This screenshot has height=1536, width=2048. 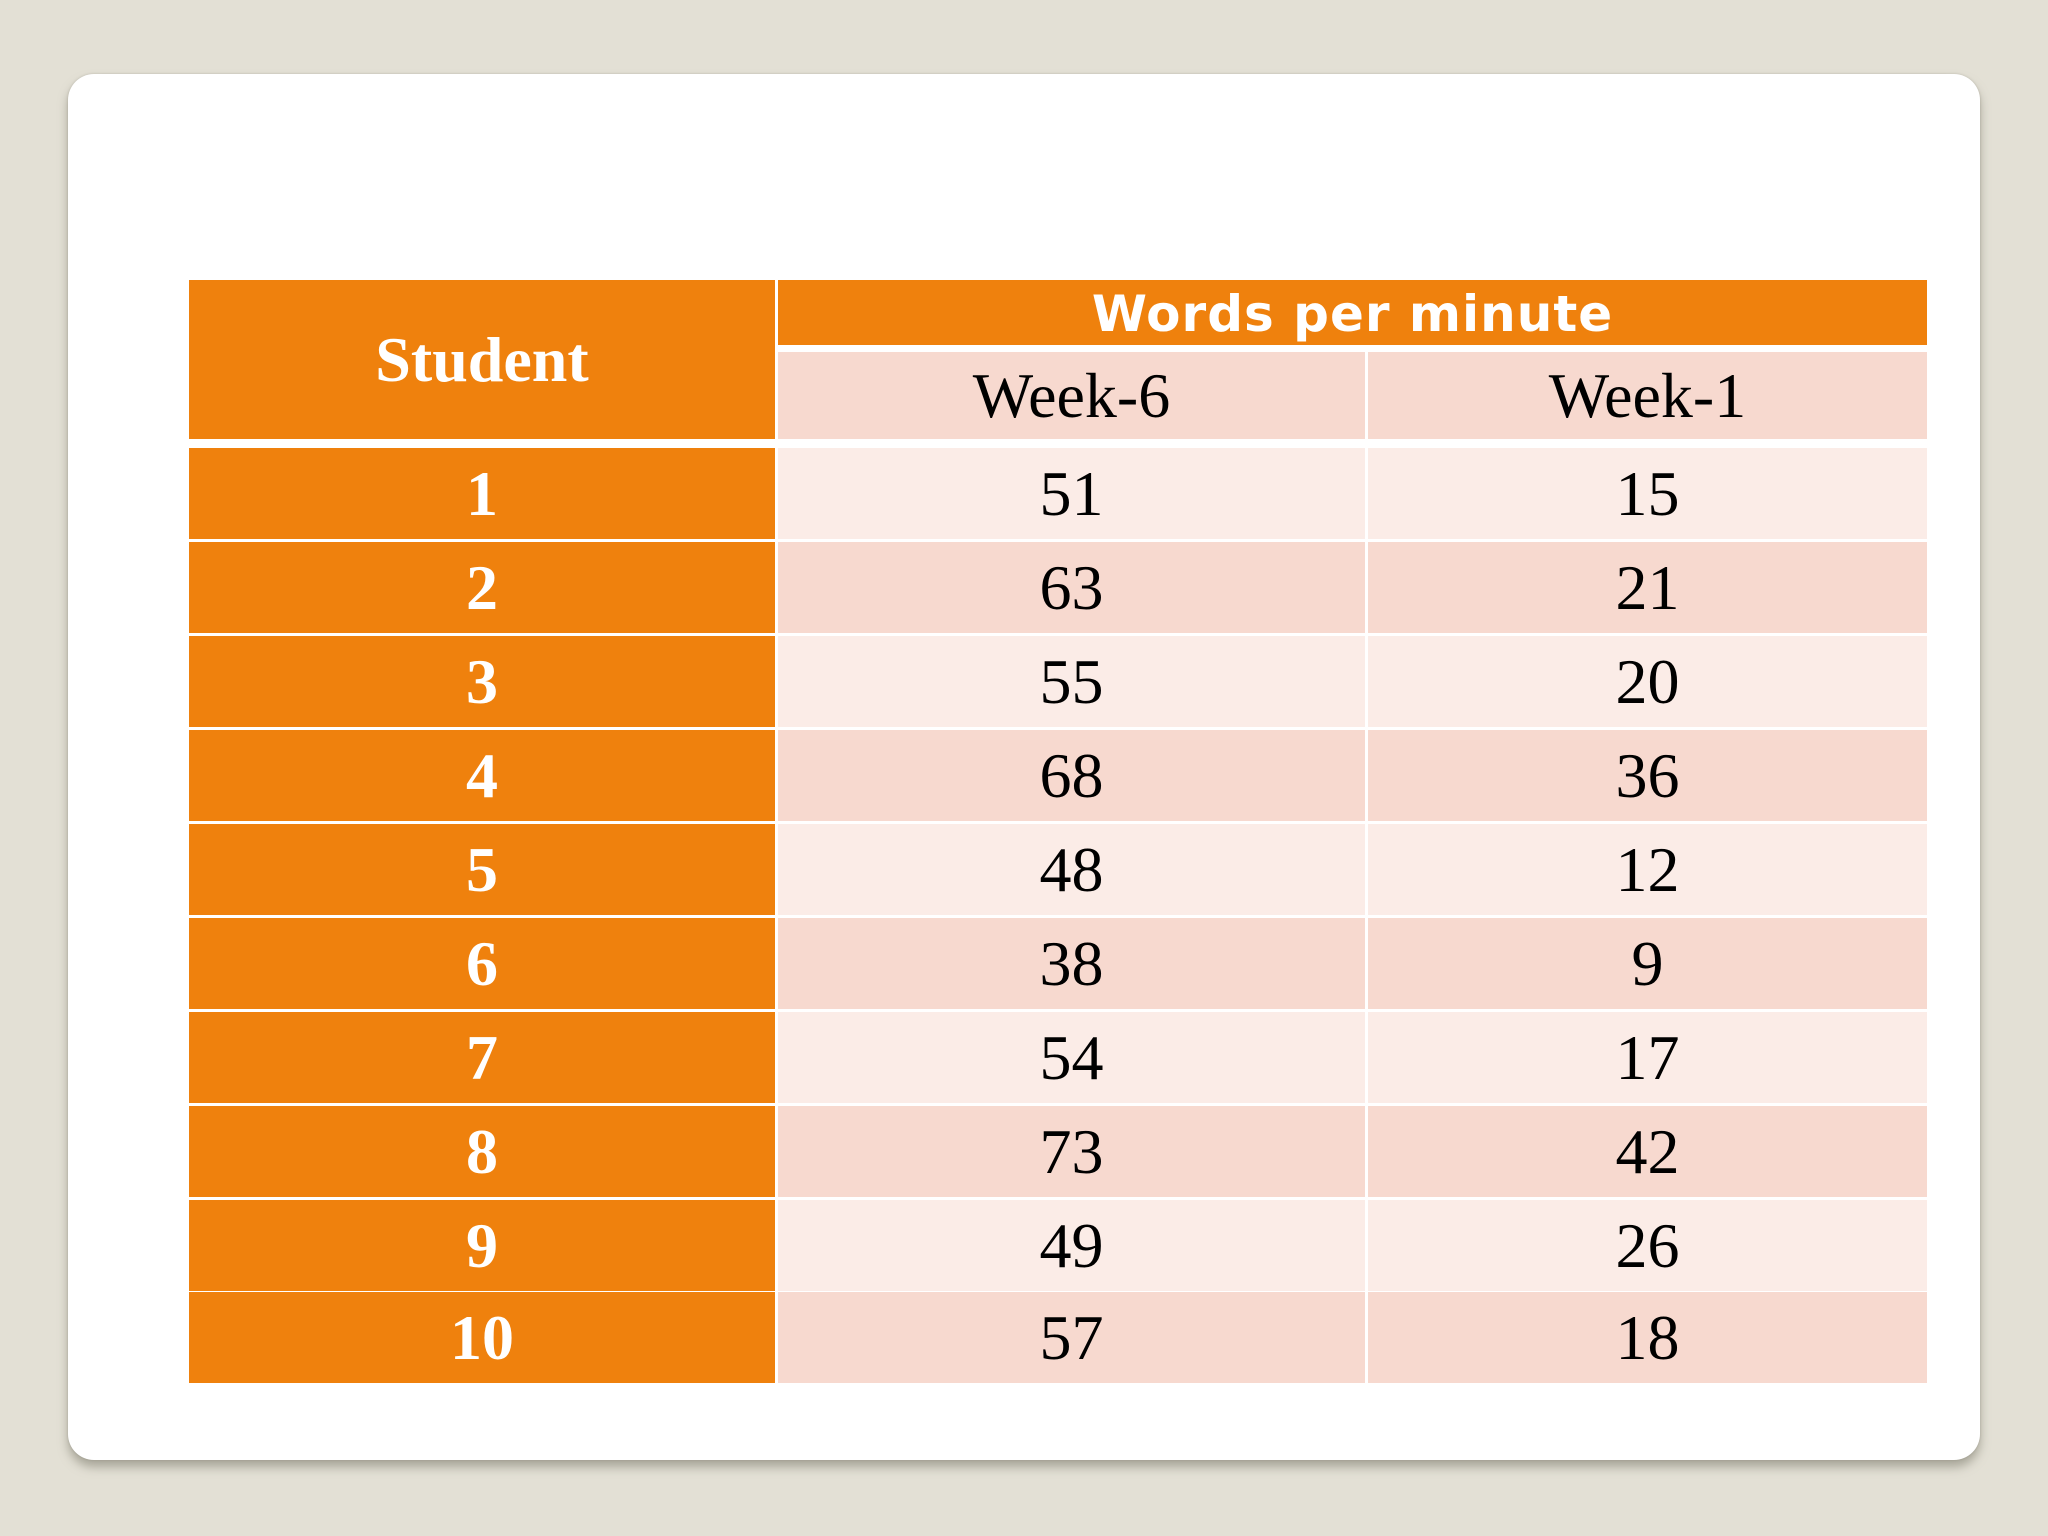 What do you see at coordinates (1647, 869) in the screenshot?
I see `week-1-value-cell: 12` at bounding box center [1647, 869].